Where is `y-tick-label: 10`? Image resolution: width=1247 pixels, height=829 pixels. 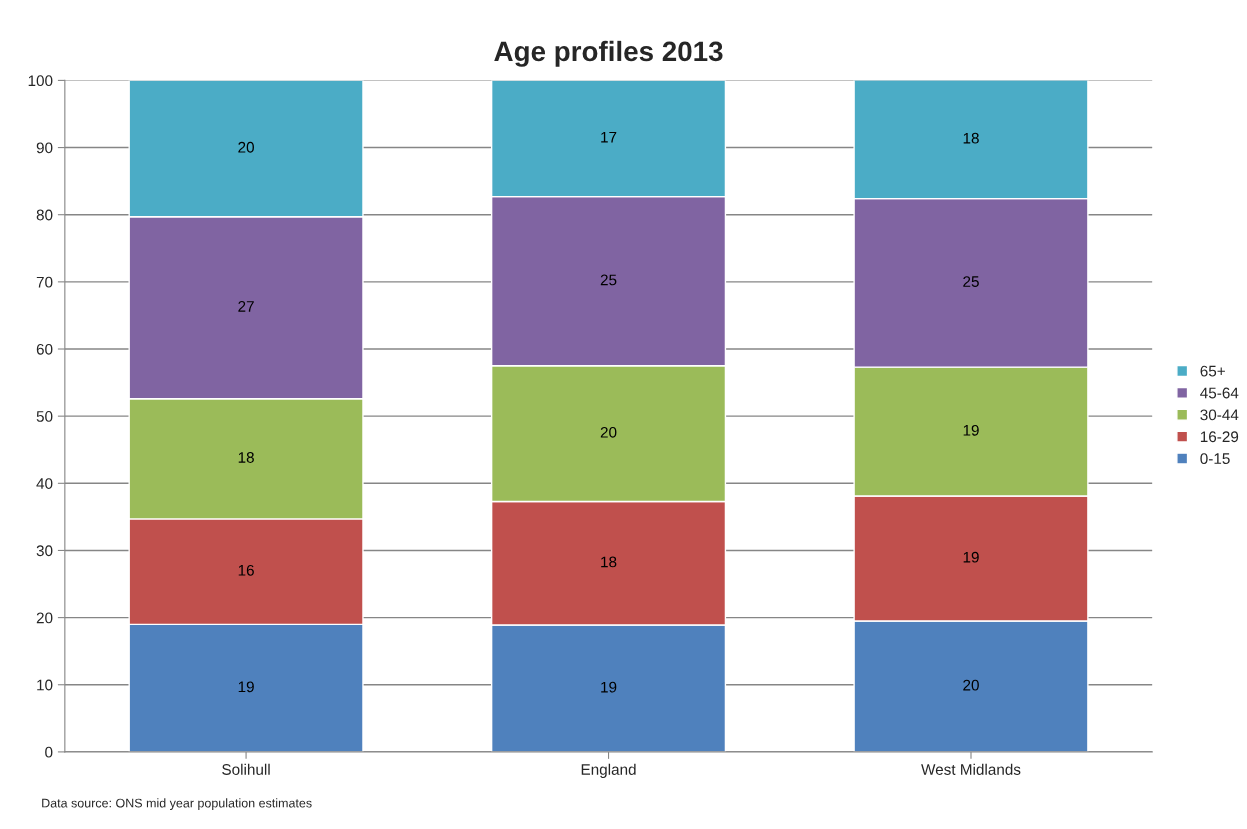 y-tick-label: 10 is located at coordinates (45, 685).